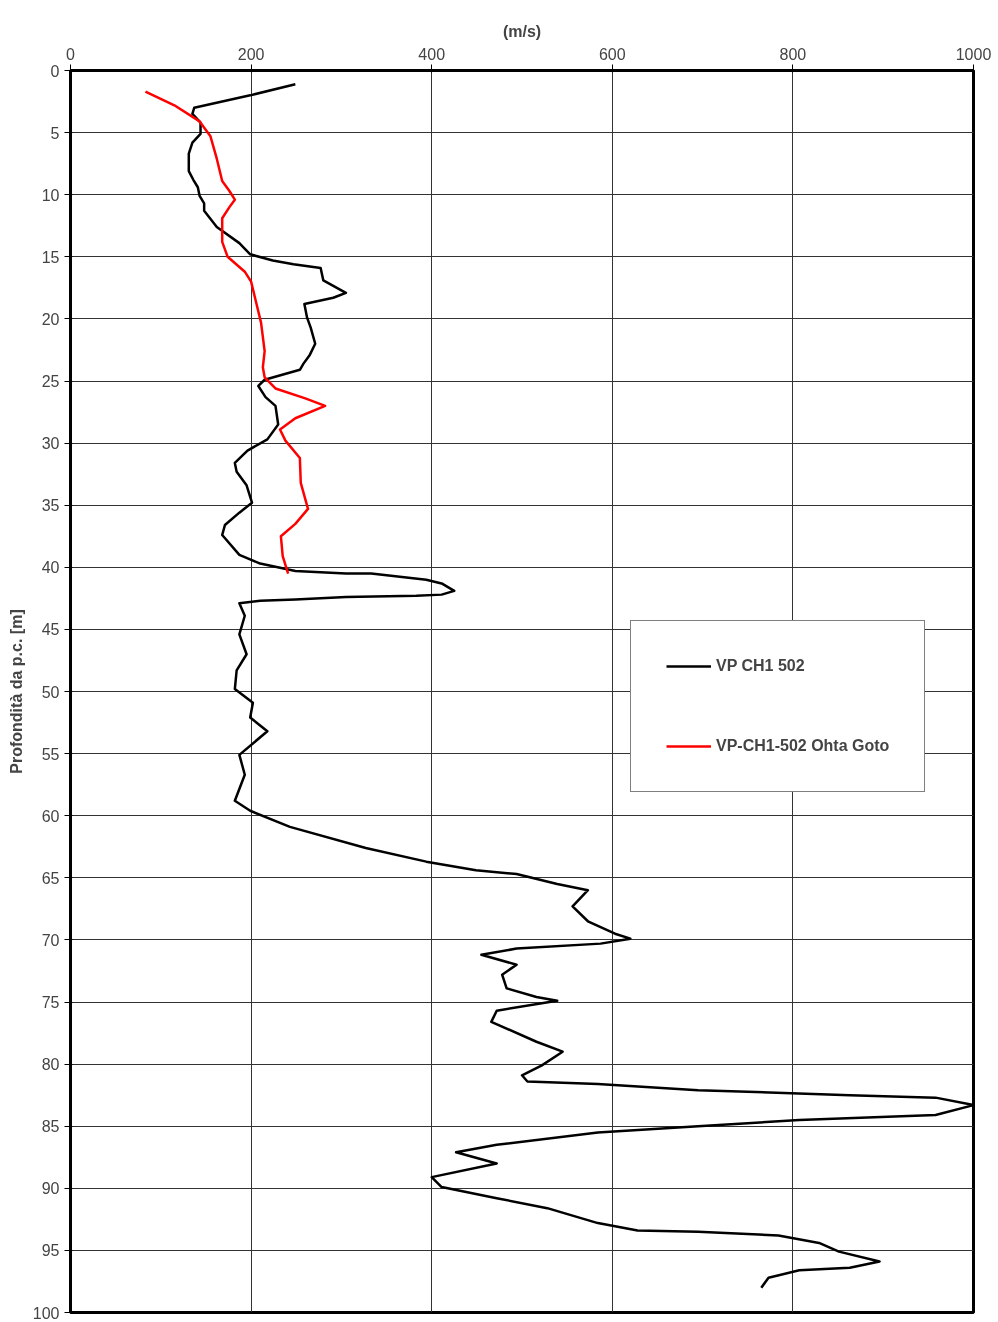  I want to click on y-tick-label: 5, so click(55, 133).